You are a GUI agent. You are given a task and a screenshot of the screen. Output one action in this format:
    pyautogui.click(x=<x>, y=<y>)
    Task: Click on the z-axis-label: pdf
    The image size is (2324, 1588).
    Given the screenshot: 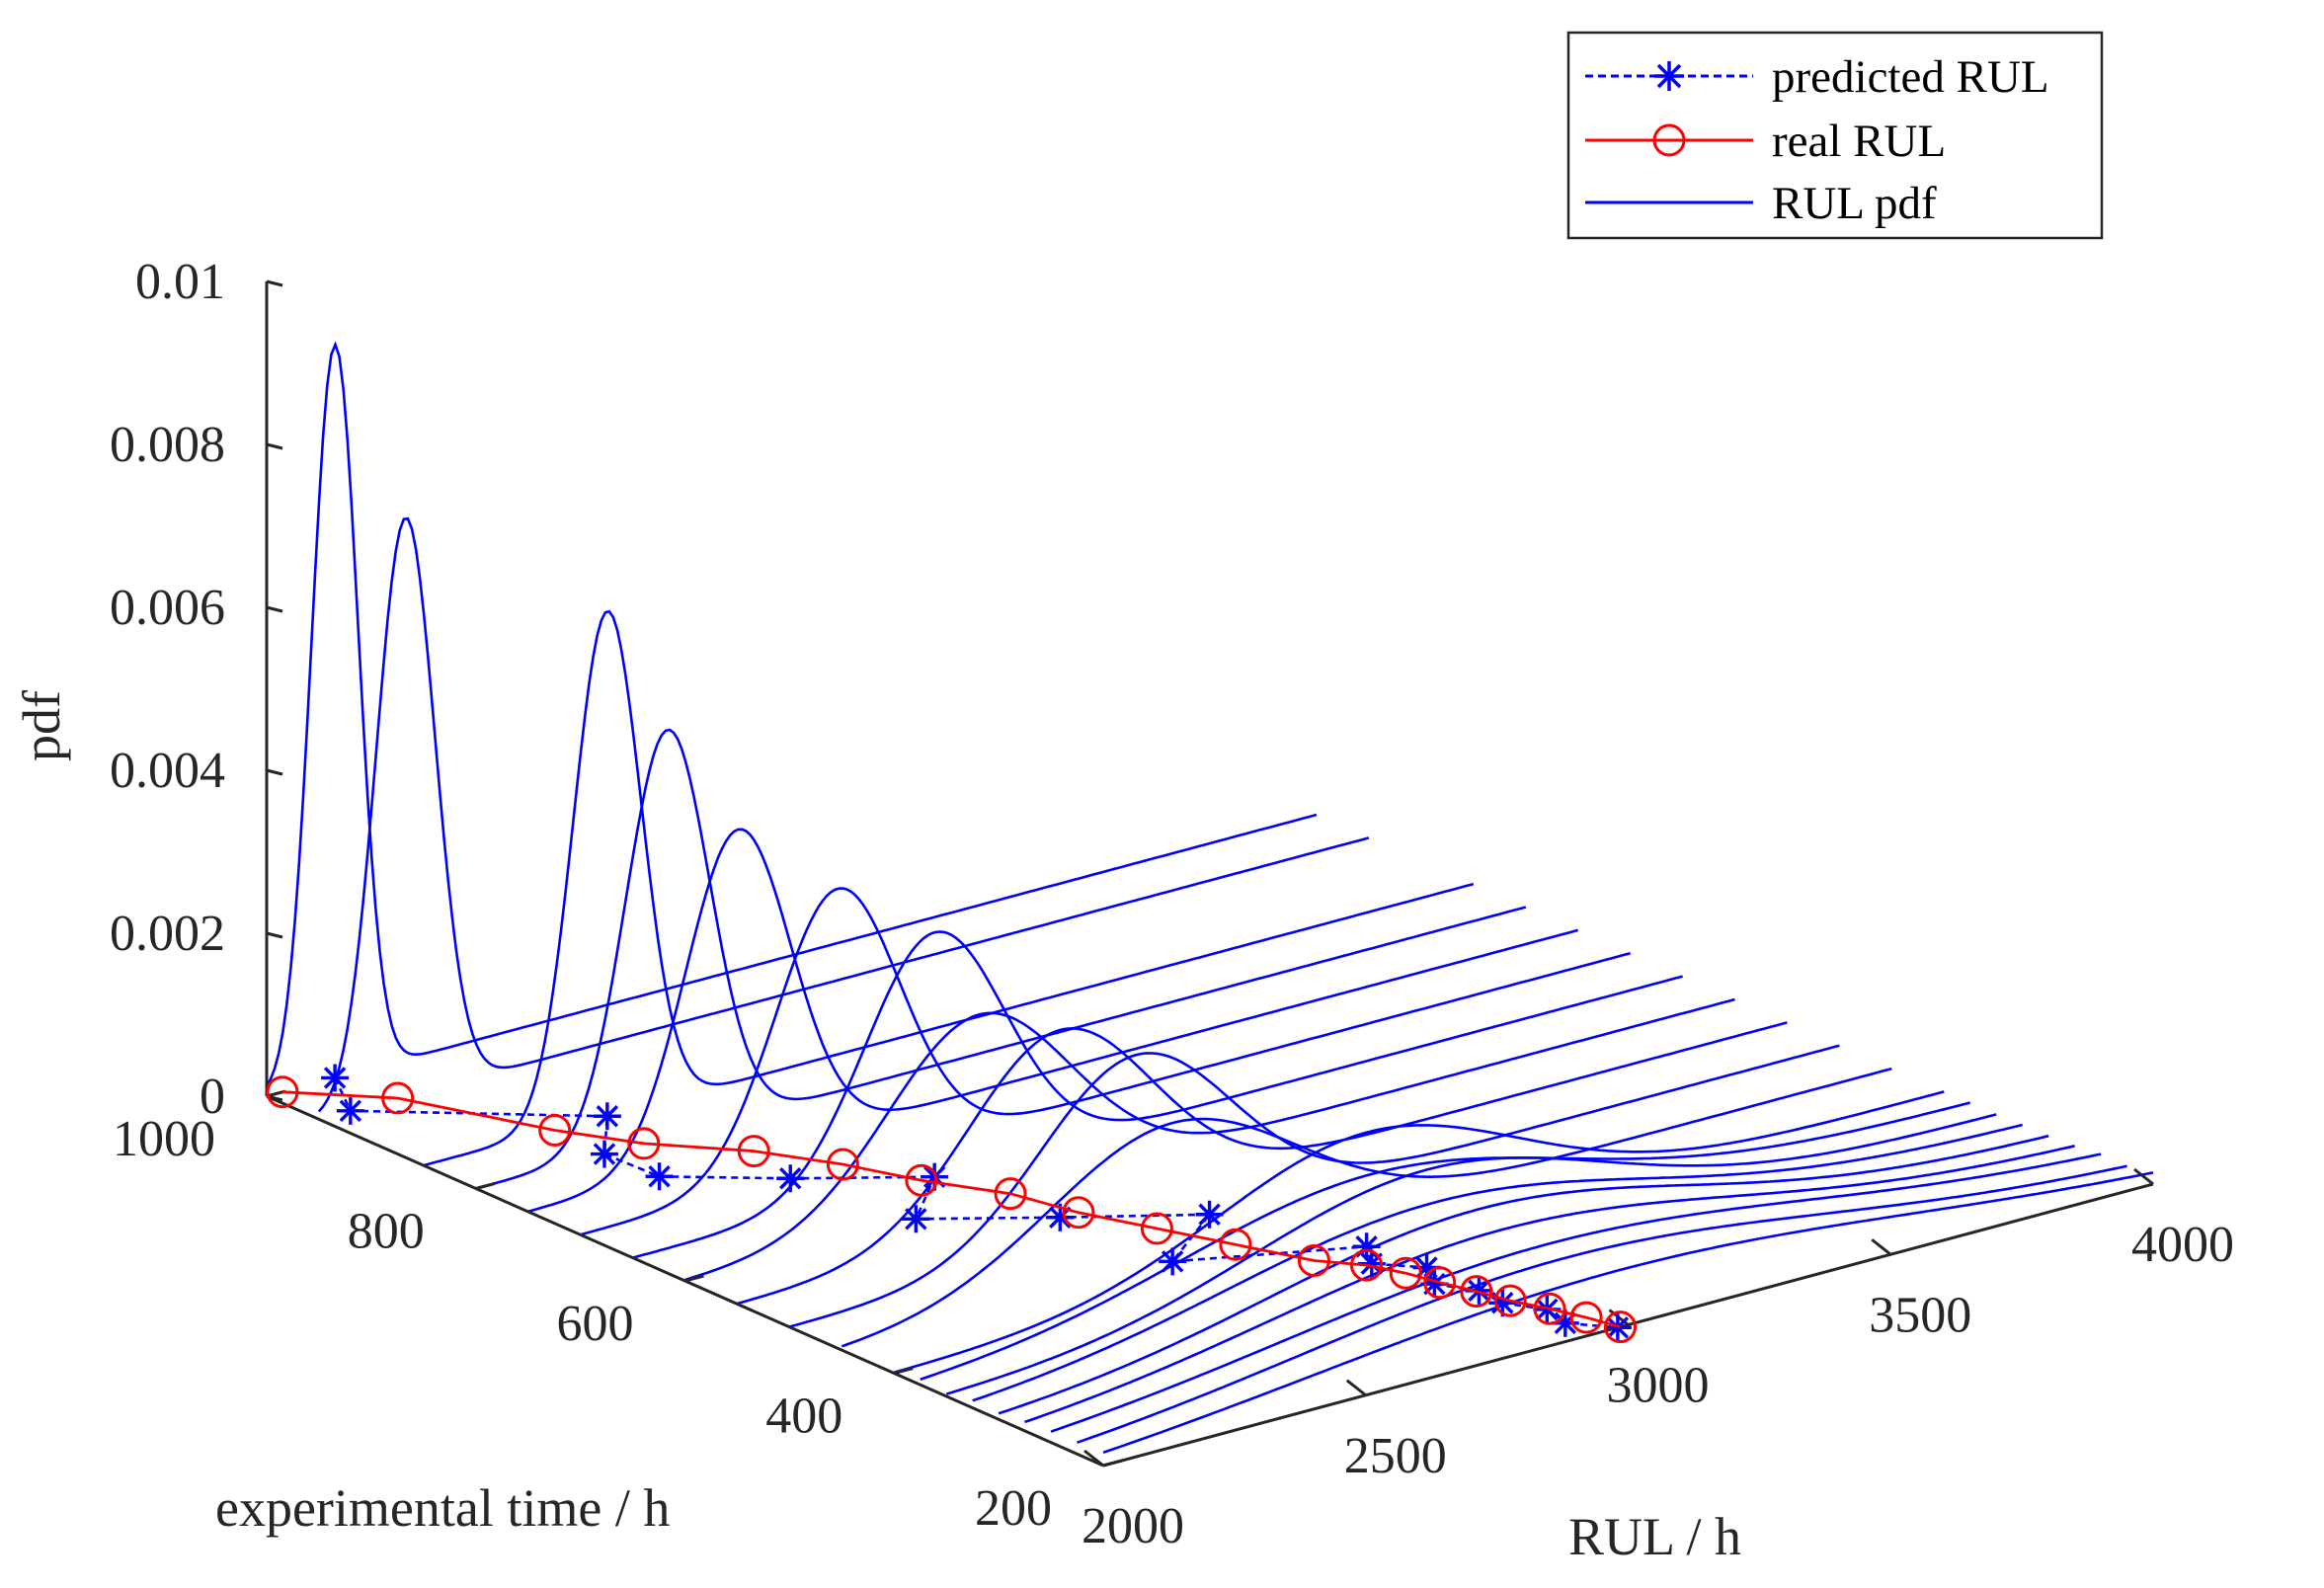 What is the action you would take?
    pyautogui.click(x=42, y=725)
    